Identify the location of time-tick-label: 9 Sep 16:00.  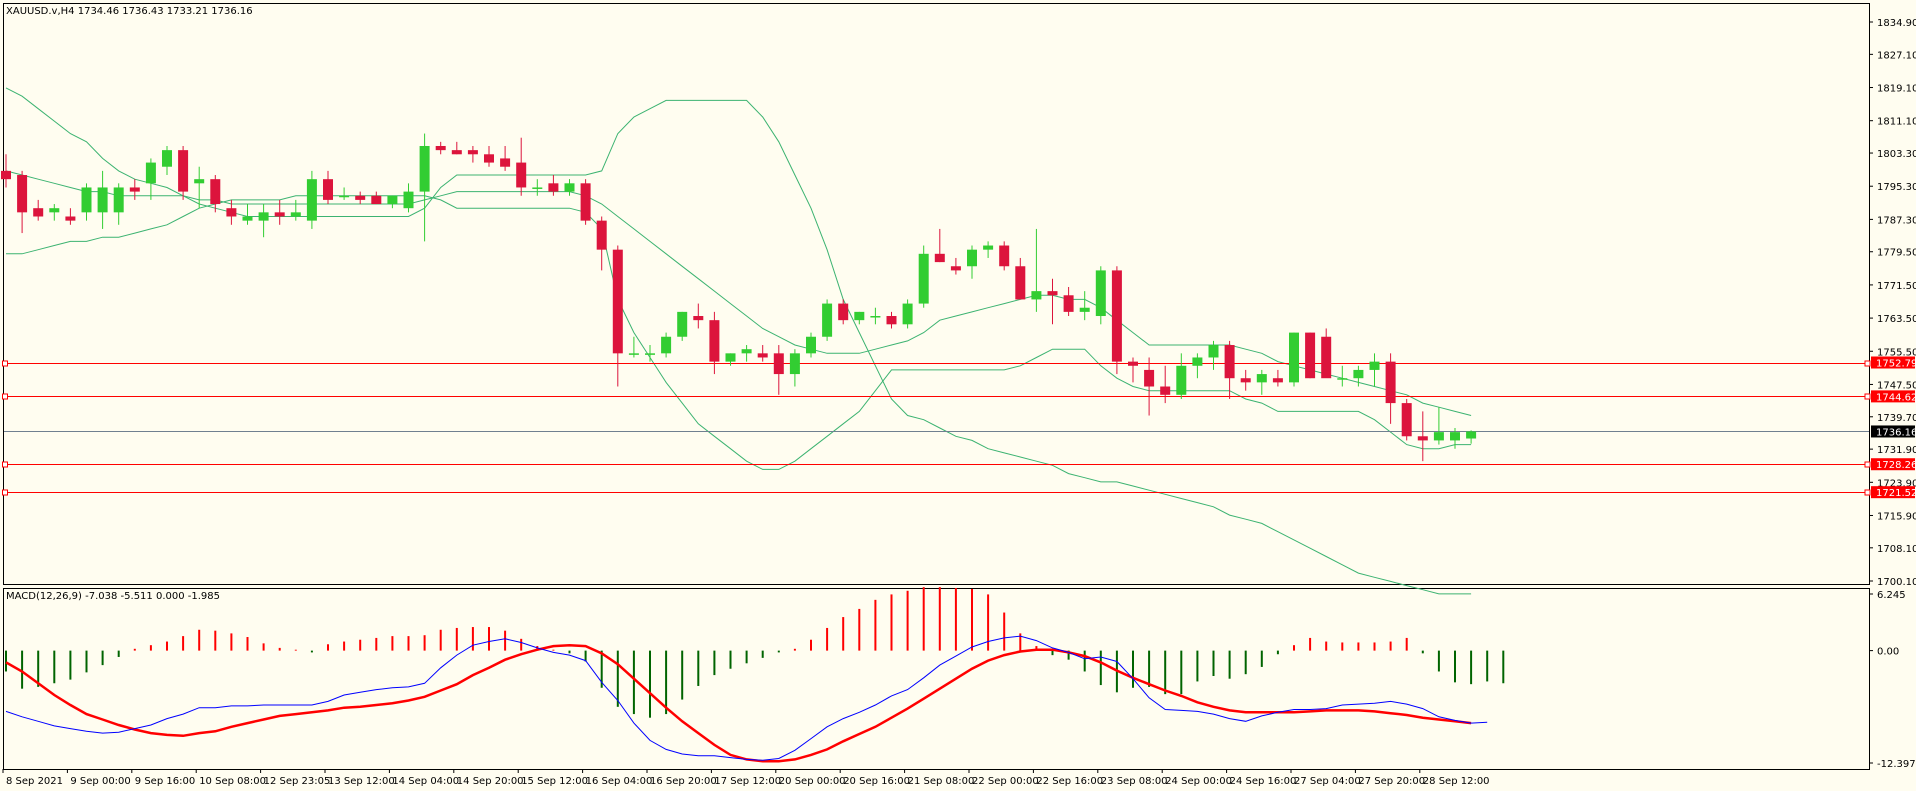
(165, 781).